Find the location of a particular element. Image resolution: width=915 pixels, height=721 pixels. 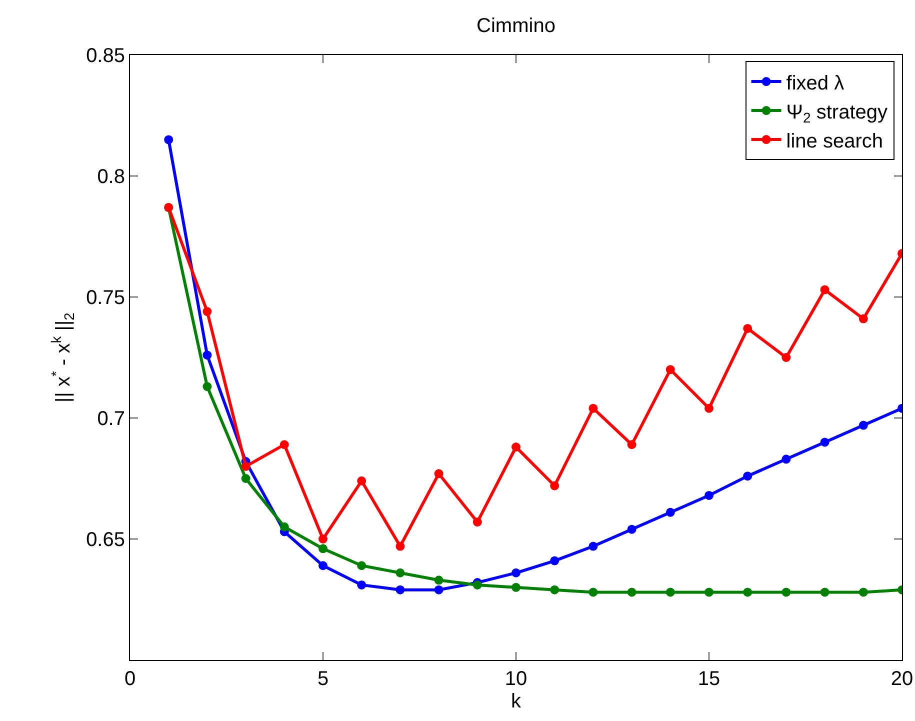

legend-label: line search is located at coordinates (834, 141).